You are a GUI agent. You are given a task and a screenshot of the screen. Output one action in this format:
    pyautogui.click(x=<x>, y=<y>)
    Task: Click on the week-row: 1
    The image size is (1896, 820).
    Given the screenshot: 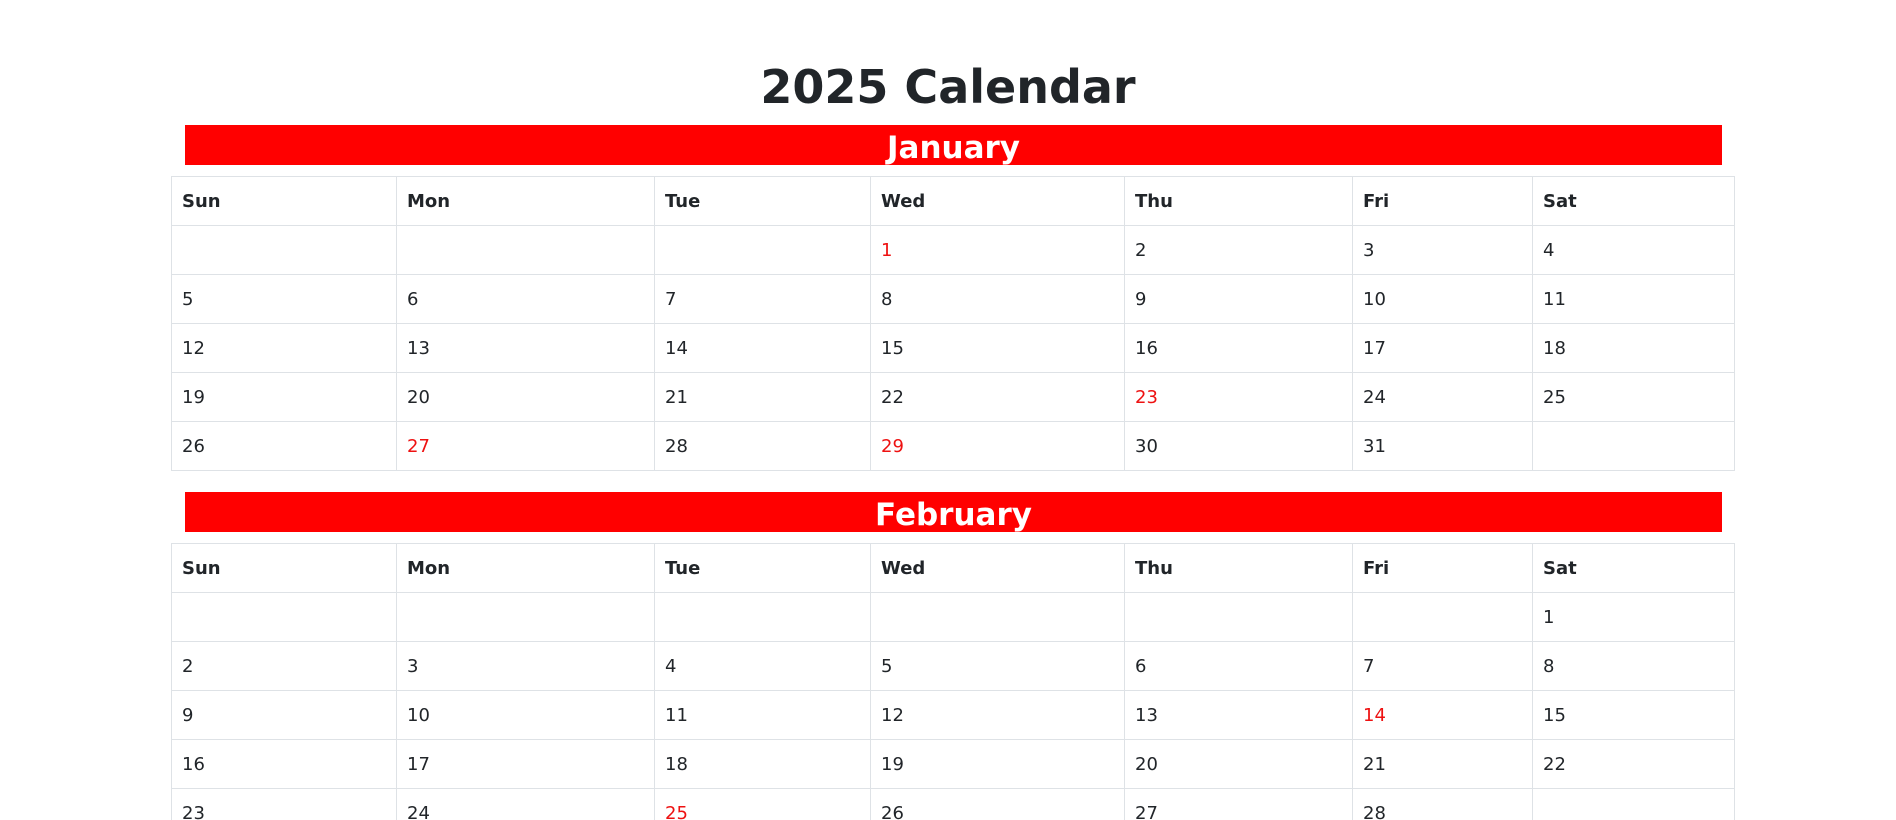 What is the action you would take?
    pyautogui.click(x=953, y=617)
    